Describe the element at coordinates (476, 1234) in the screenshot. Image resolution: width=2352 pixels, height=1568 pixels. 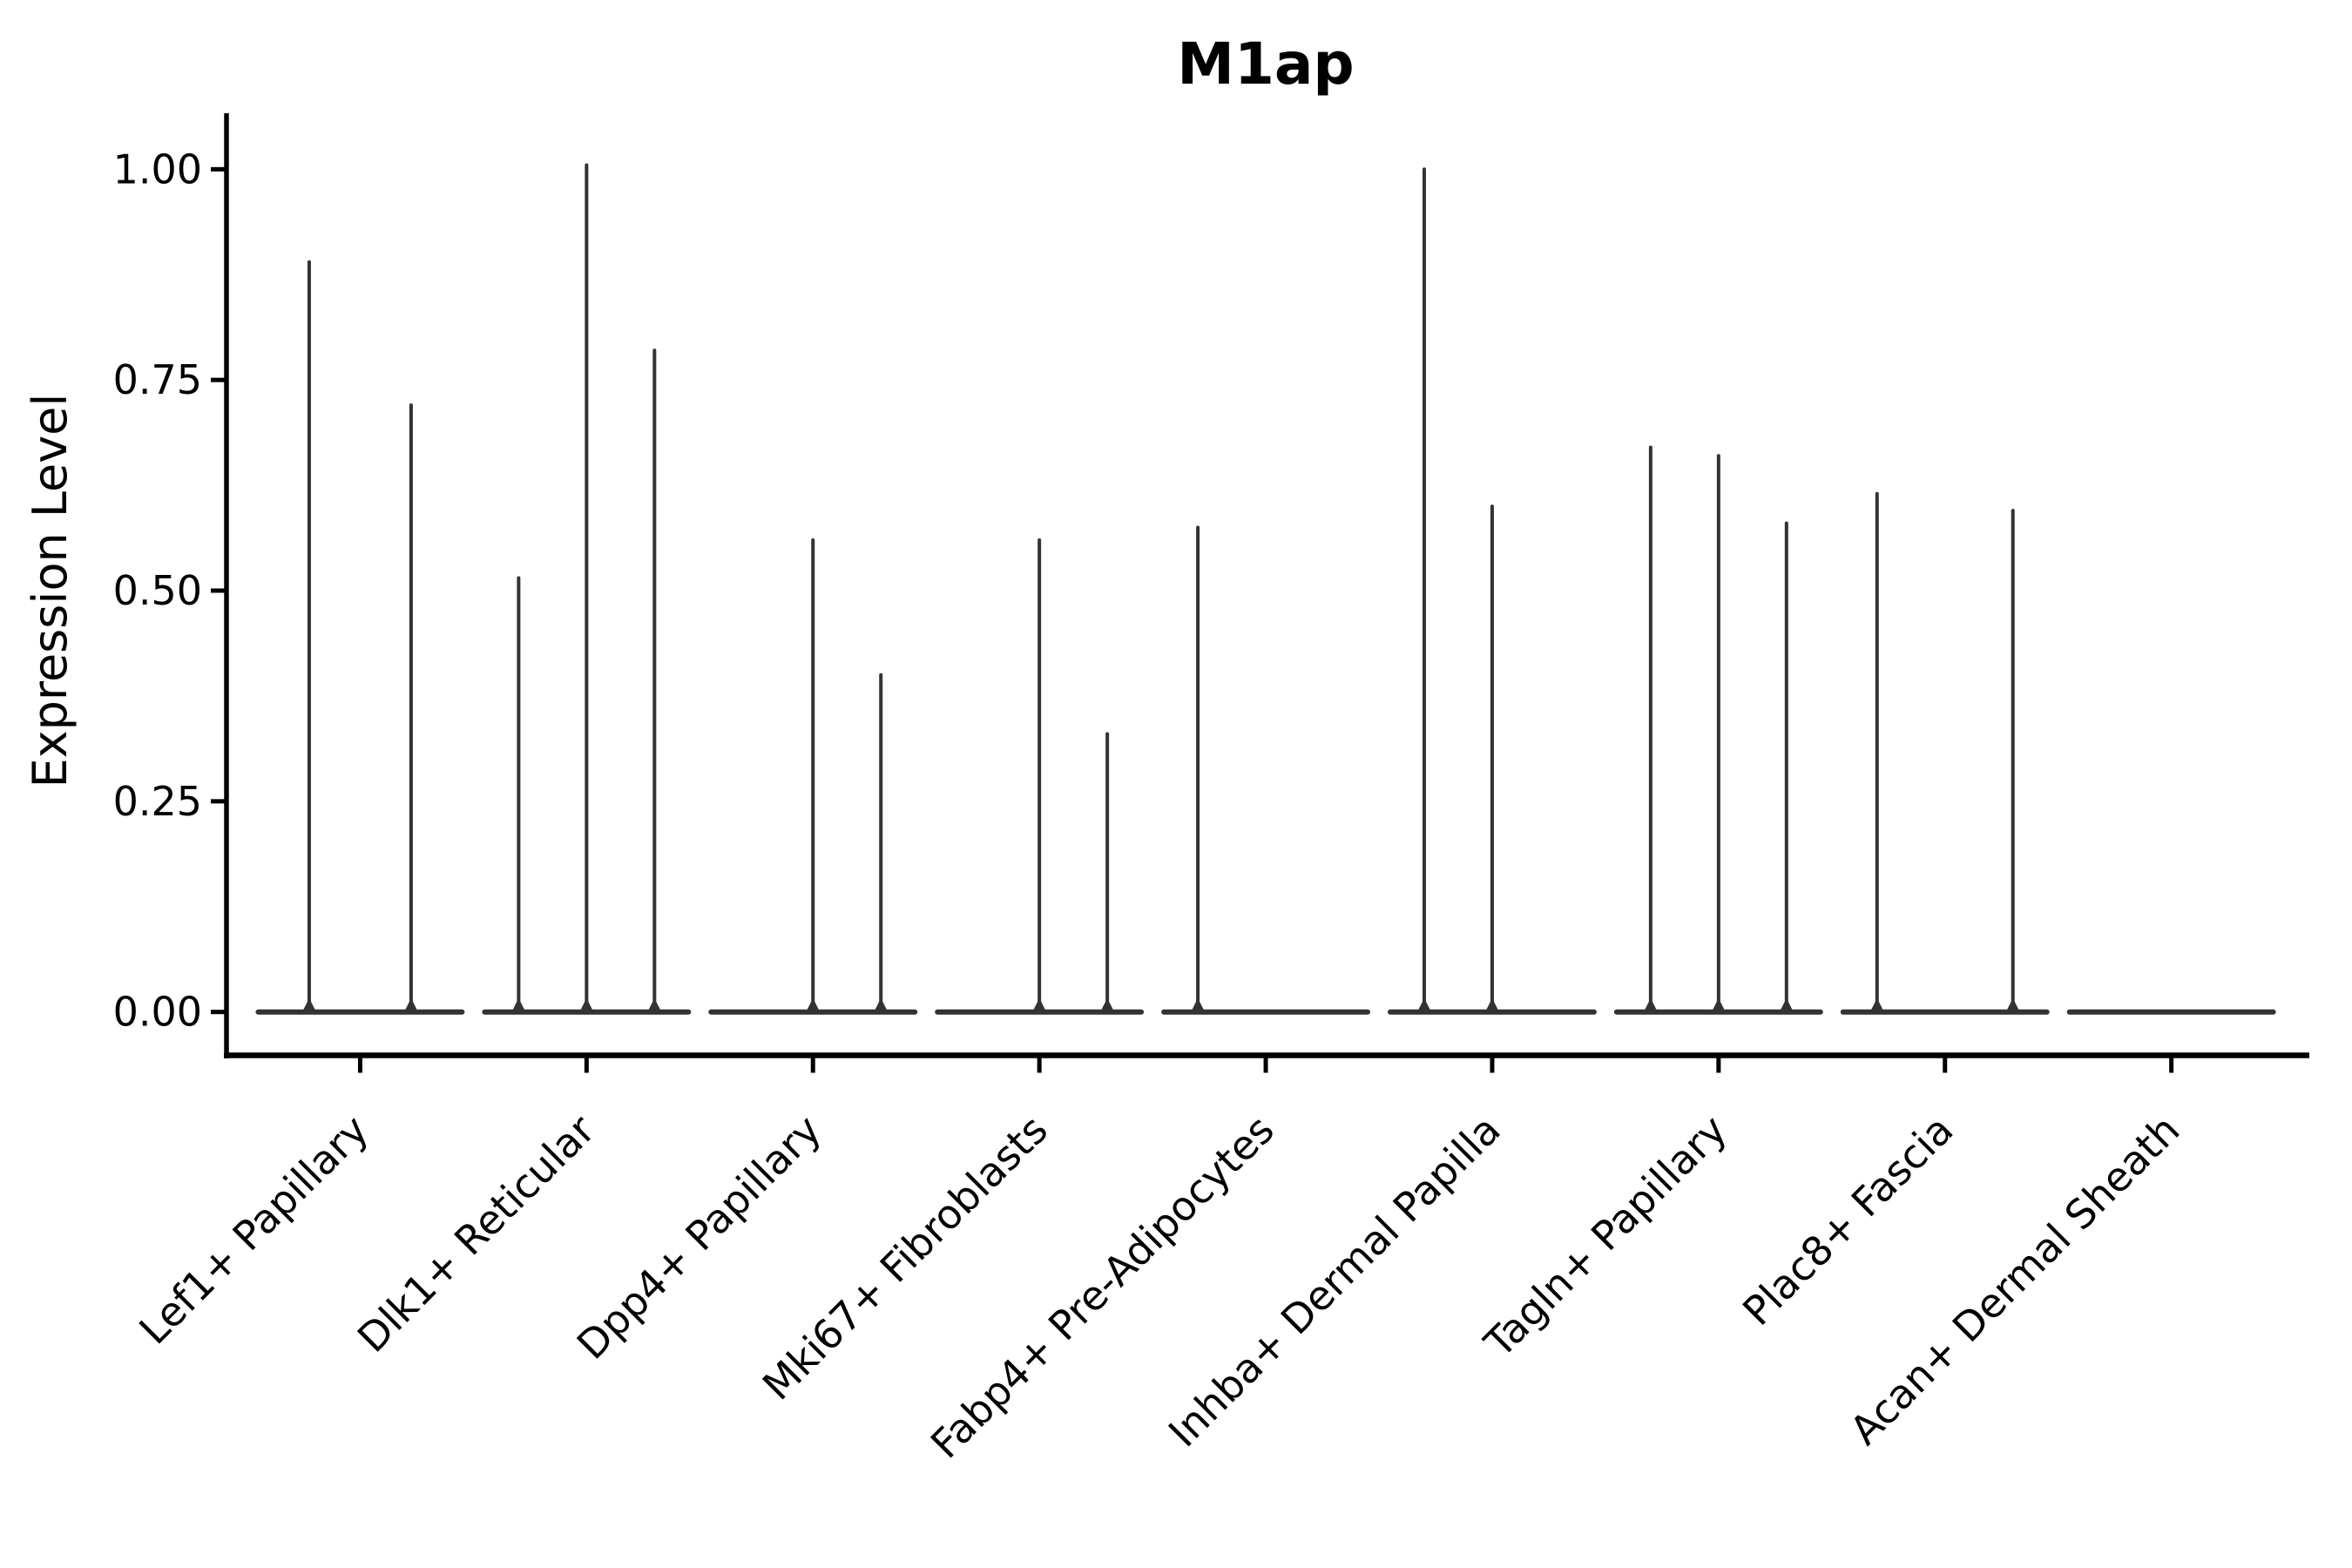
I see `x-tick-label: Dlk1+ Reticular` at that location.